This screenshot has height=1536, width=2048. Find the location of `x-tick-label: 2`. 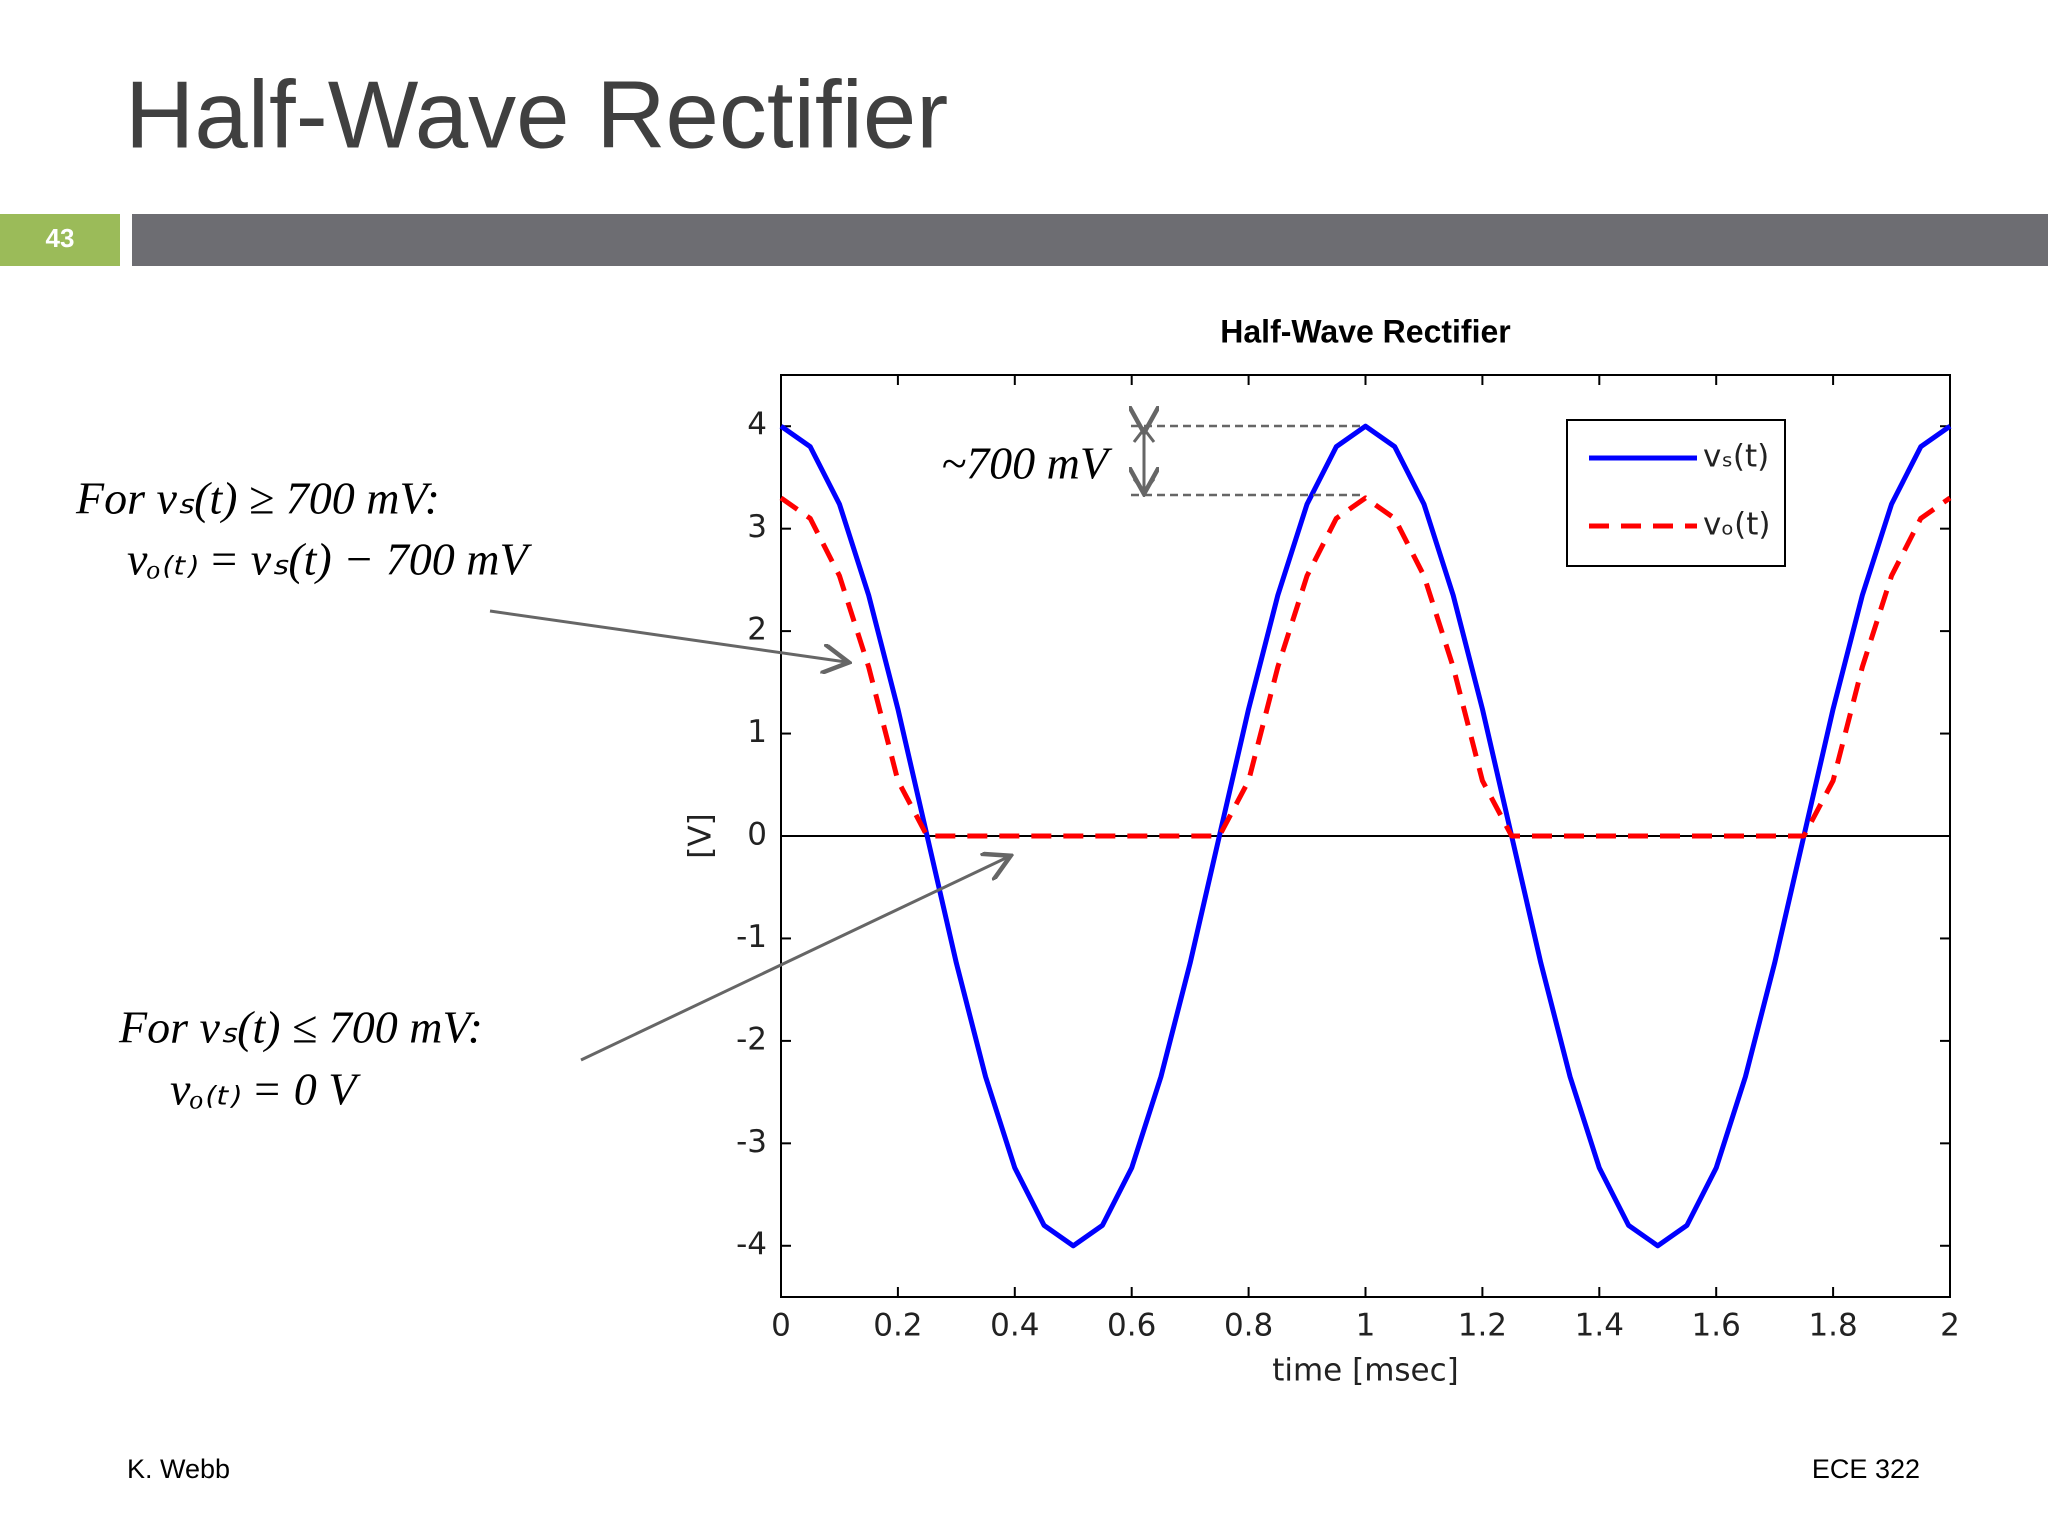

x-tick-label: 2 is located at coordinates (1950, 1326).